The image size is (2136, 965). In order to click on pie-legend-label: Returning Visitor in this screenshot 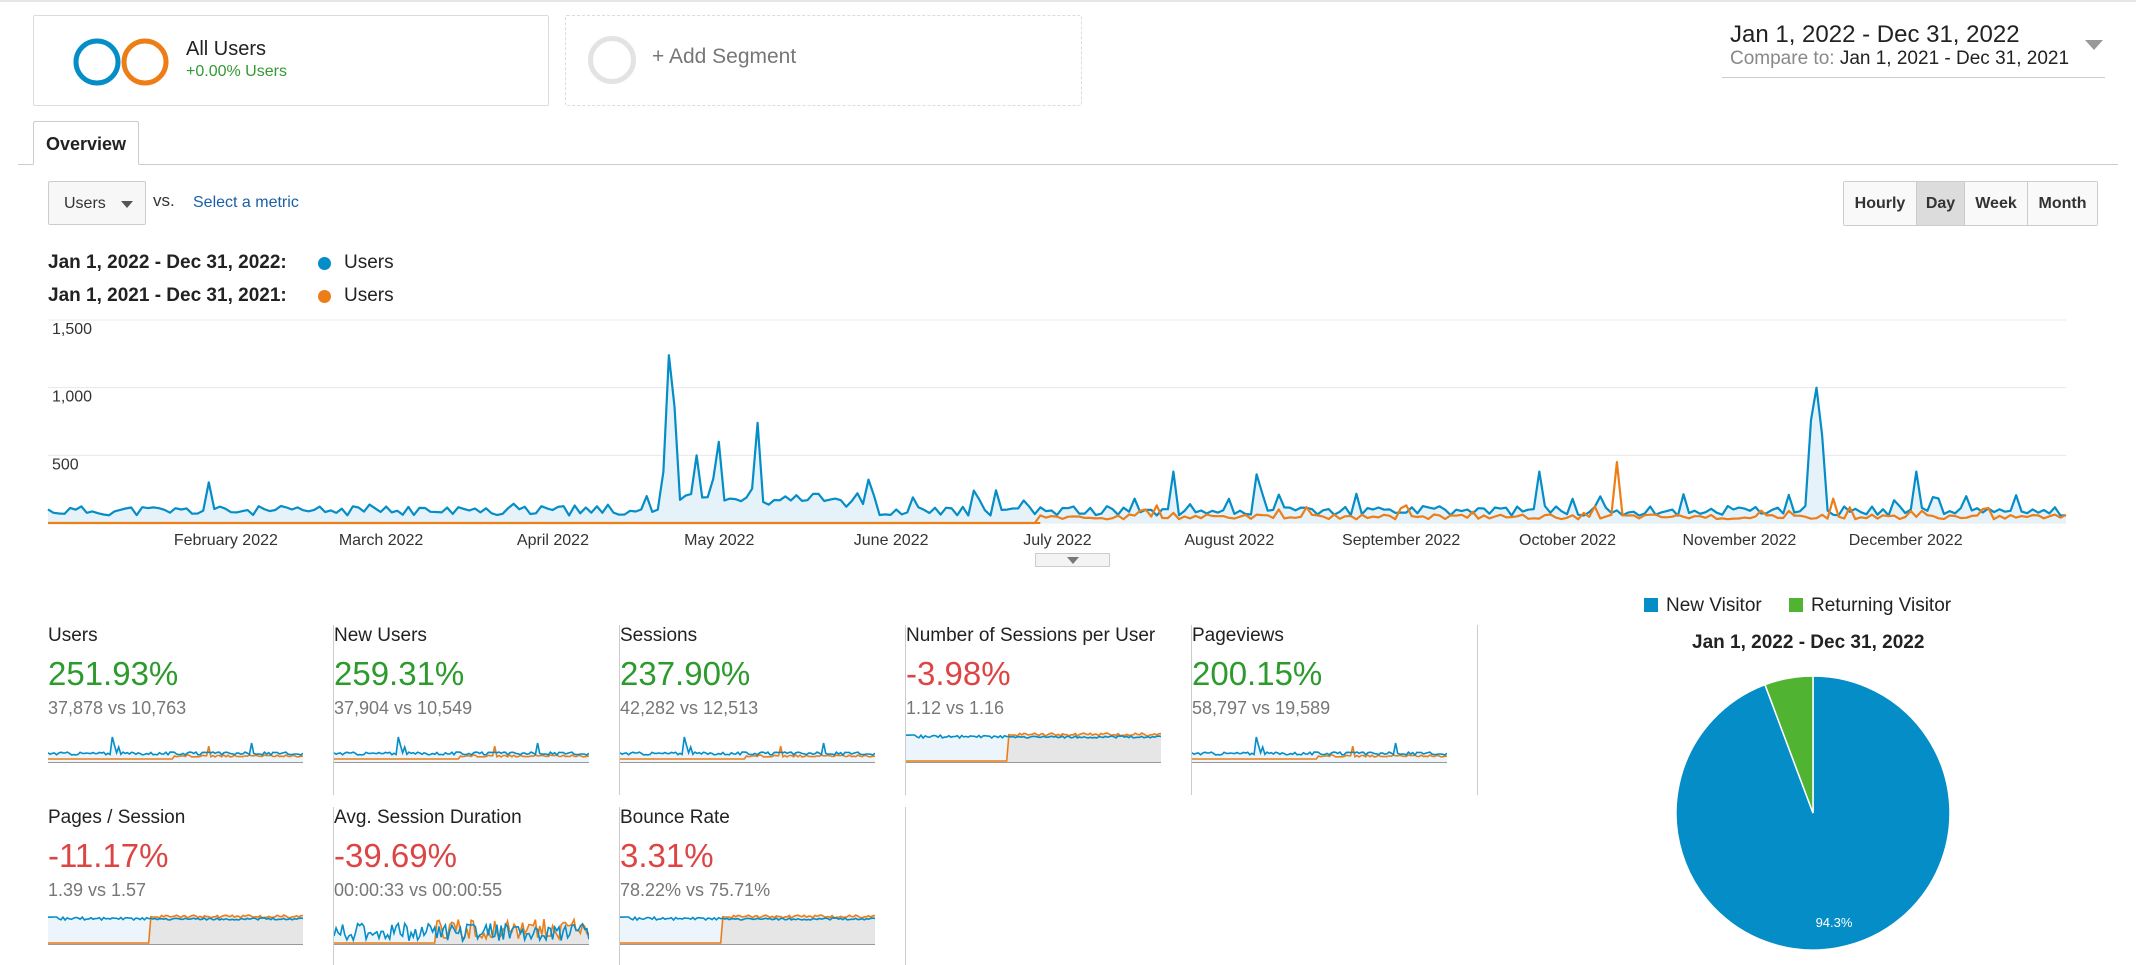, I will do `click(1881, 605)`.